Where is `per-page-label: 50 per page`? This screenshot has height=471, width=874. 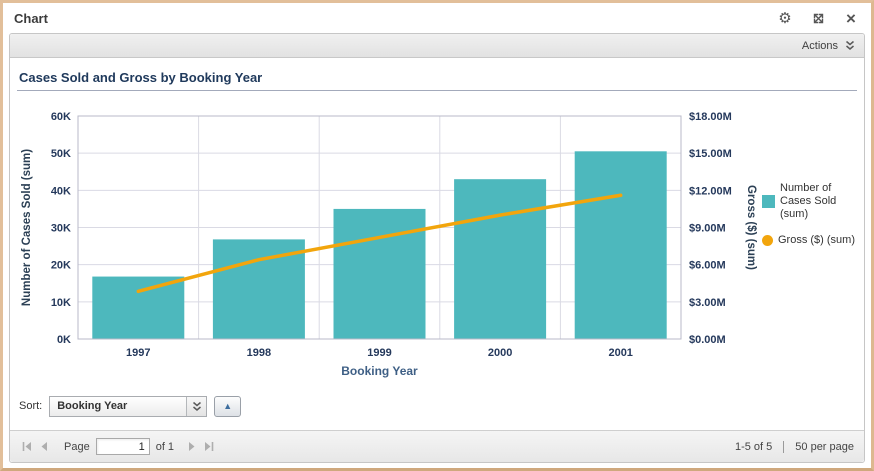
per-page-label: 50 per page is located at coordinates (824, 446).